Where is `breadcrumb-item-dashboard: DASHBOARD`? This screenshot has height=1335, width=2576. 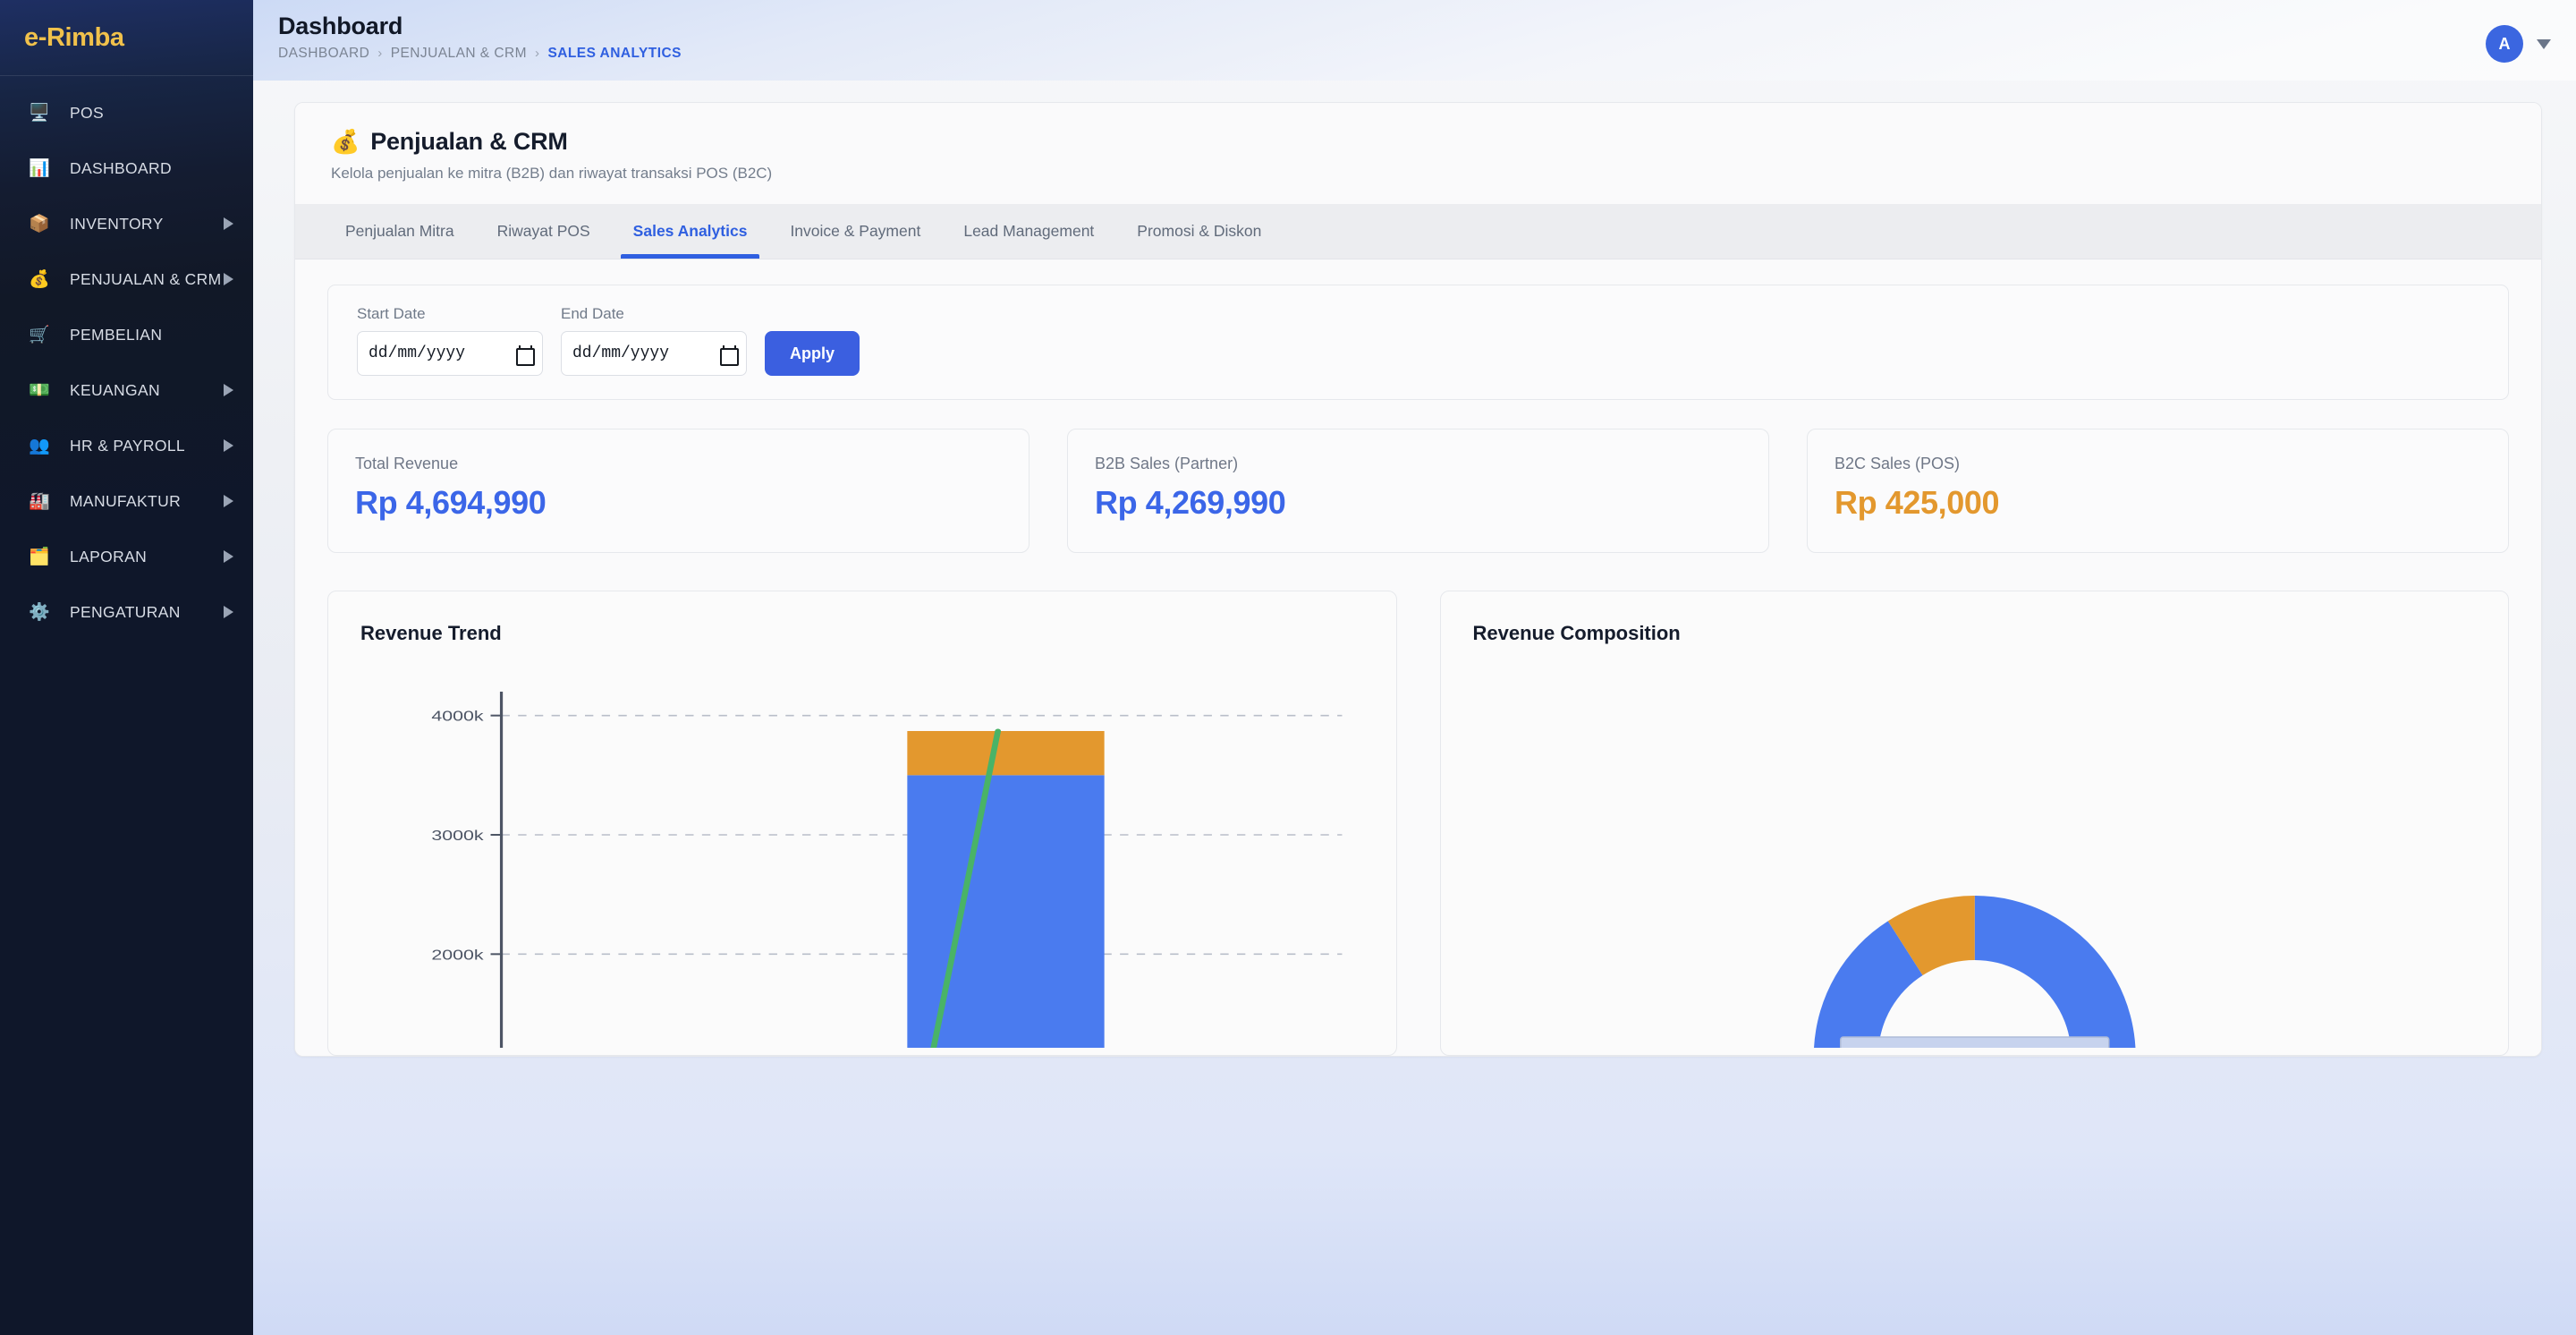 breadcrumb-item-dashboard: DASHBOARD is located at coordinates (324, 53).